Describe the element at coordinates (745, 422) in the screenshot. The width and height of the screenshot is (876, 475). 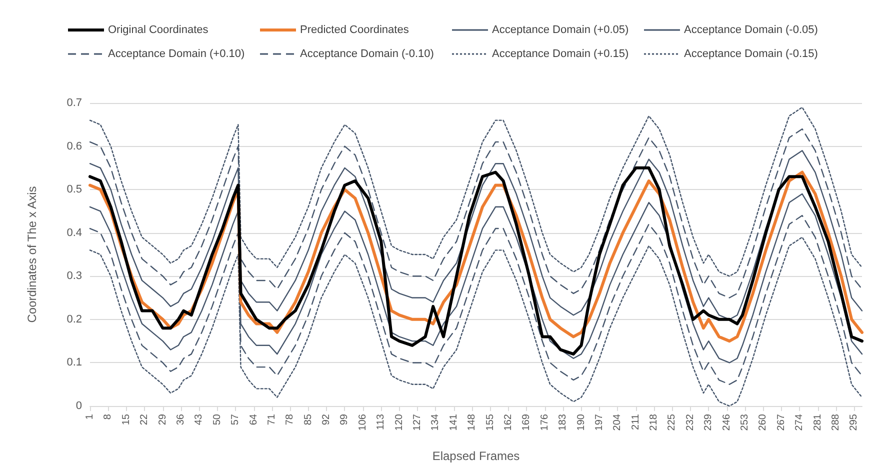
I see `x-tick-label: 253` at that location.